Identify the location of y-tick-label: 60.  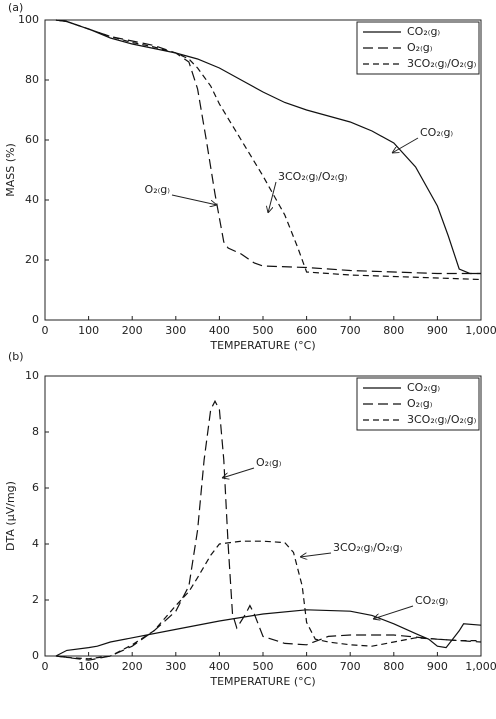
(32, 139).